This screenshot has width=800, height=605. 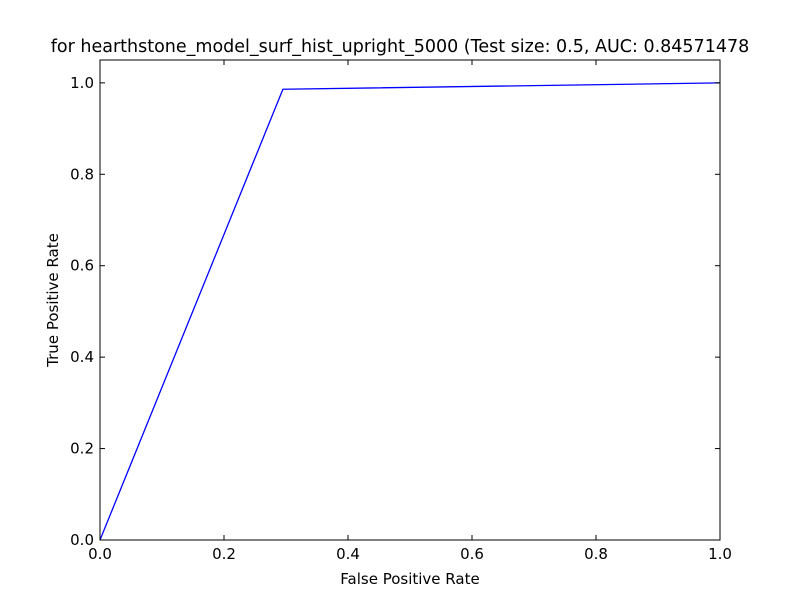 What do you see at coordinates (224, 554) in the screenshot?
I see `x-tick-label: 0.2` at bounding box center [224, 554].